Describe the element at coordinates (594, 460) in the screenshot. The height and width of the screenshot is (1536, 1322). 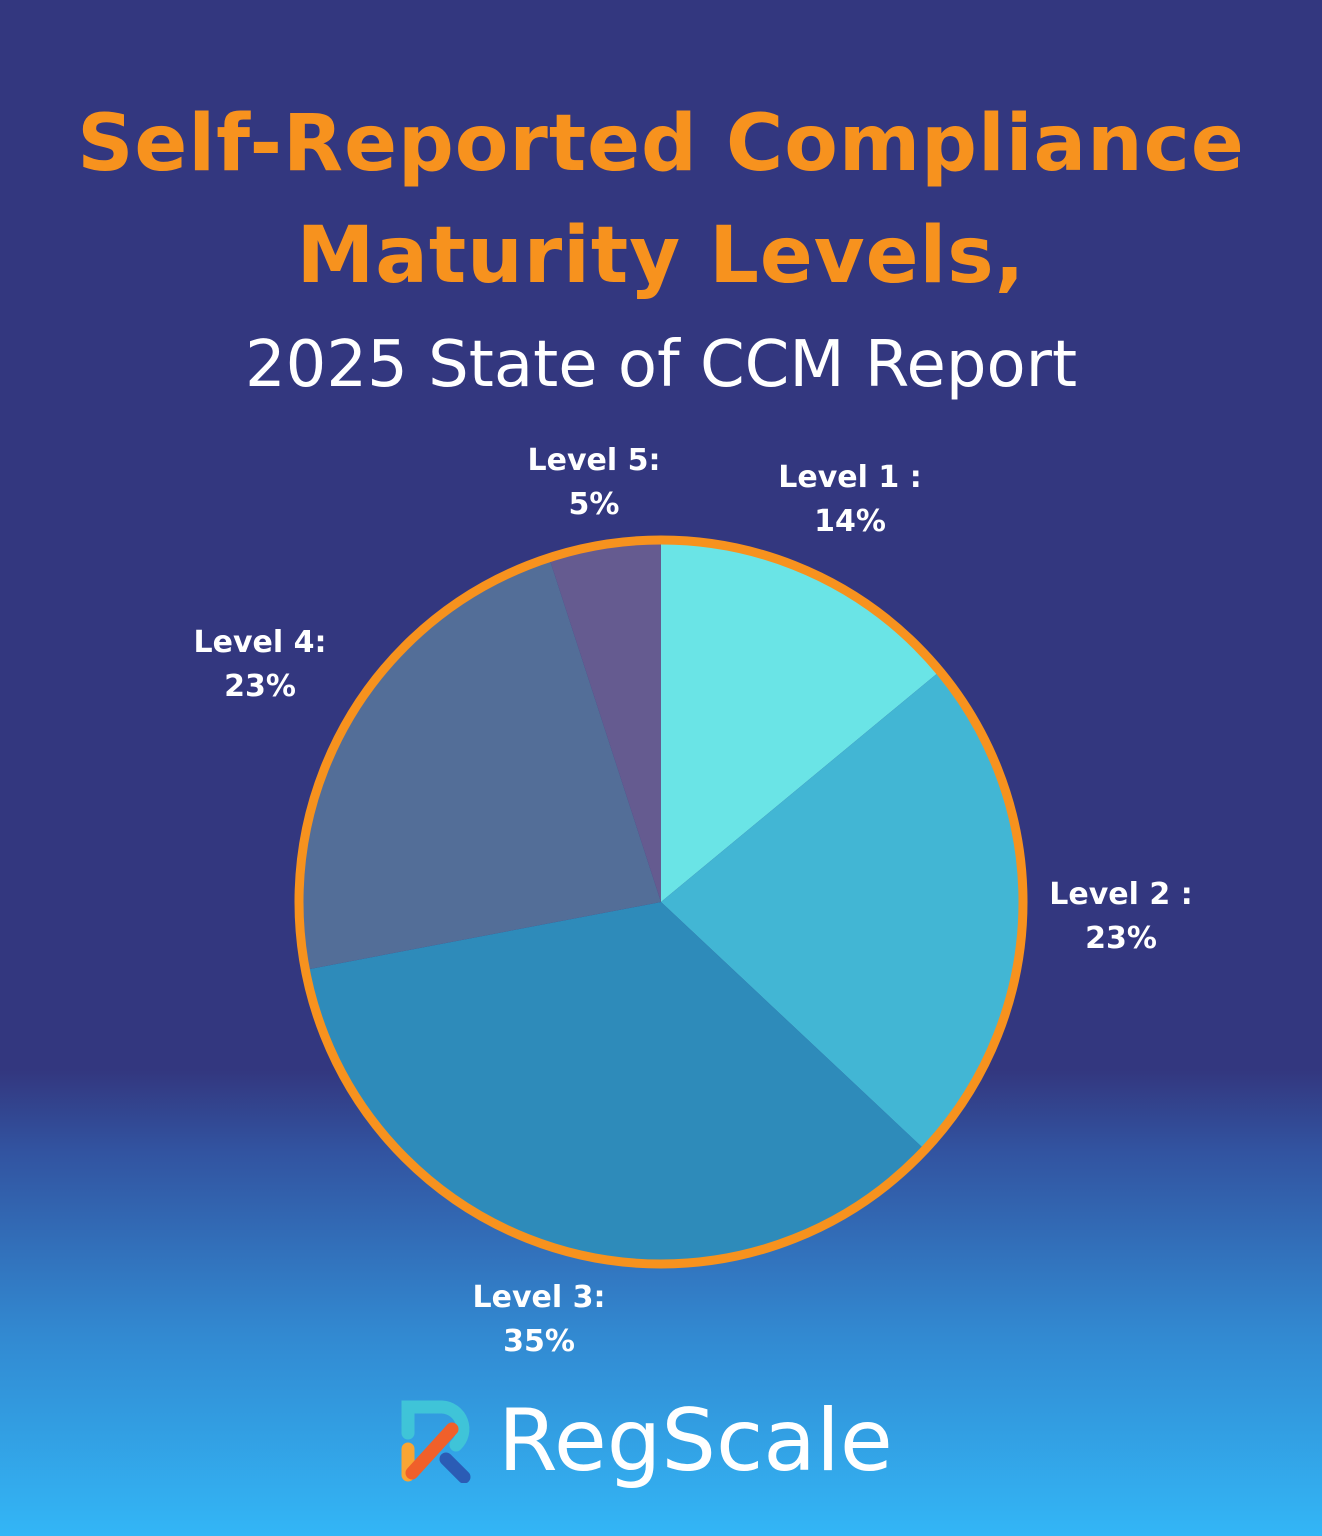
I see `slice-name: Level 5:` at that location.